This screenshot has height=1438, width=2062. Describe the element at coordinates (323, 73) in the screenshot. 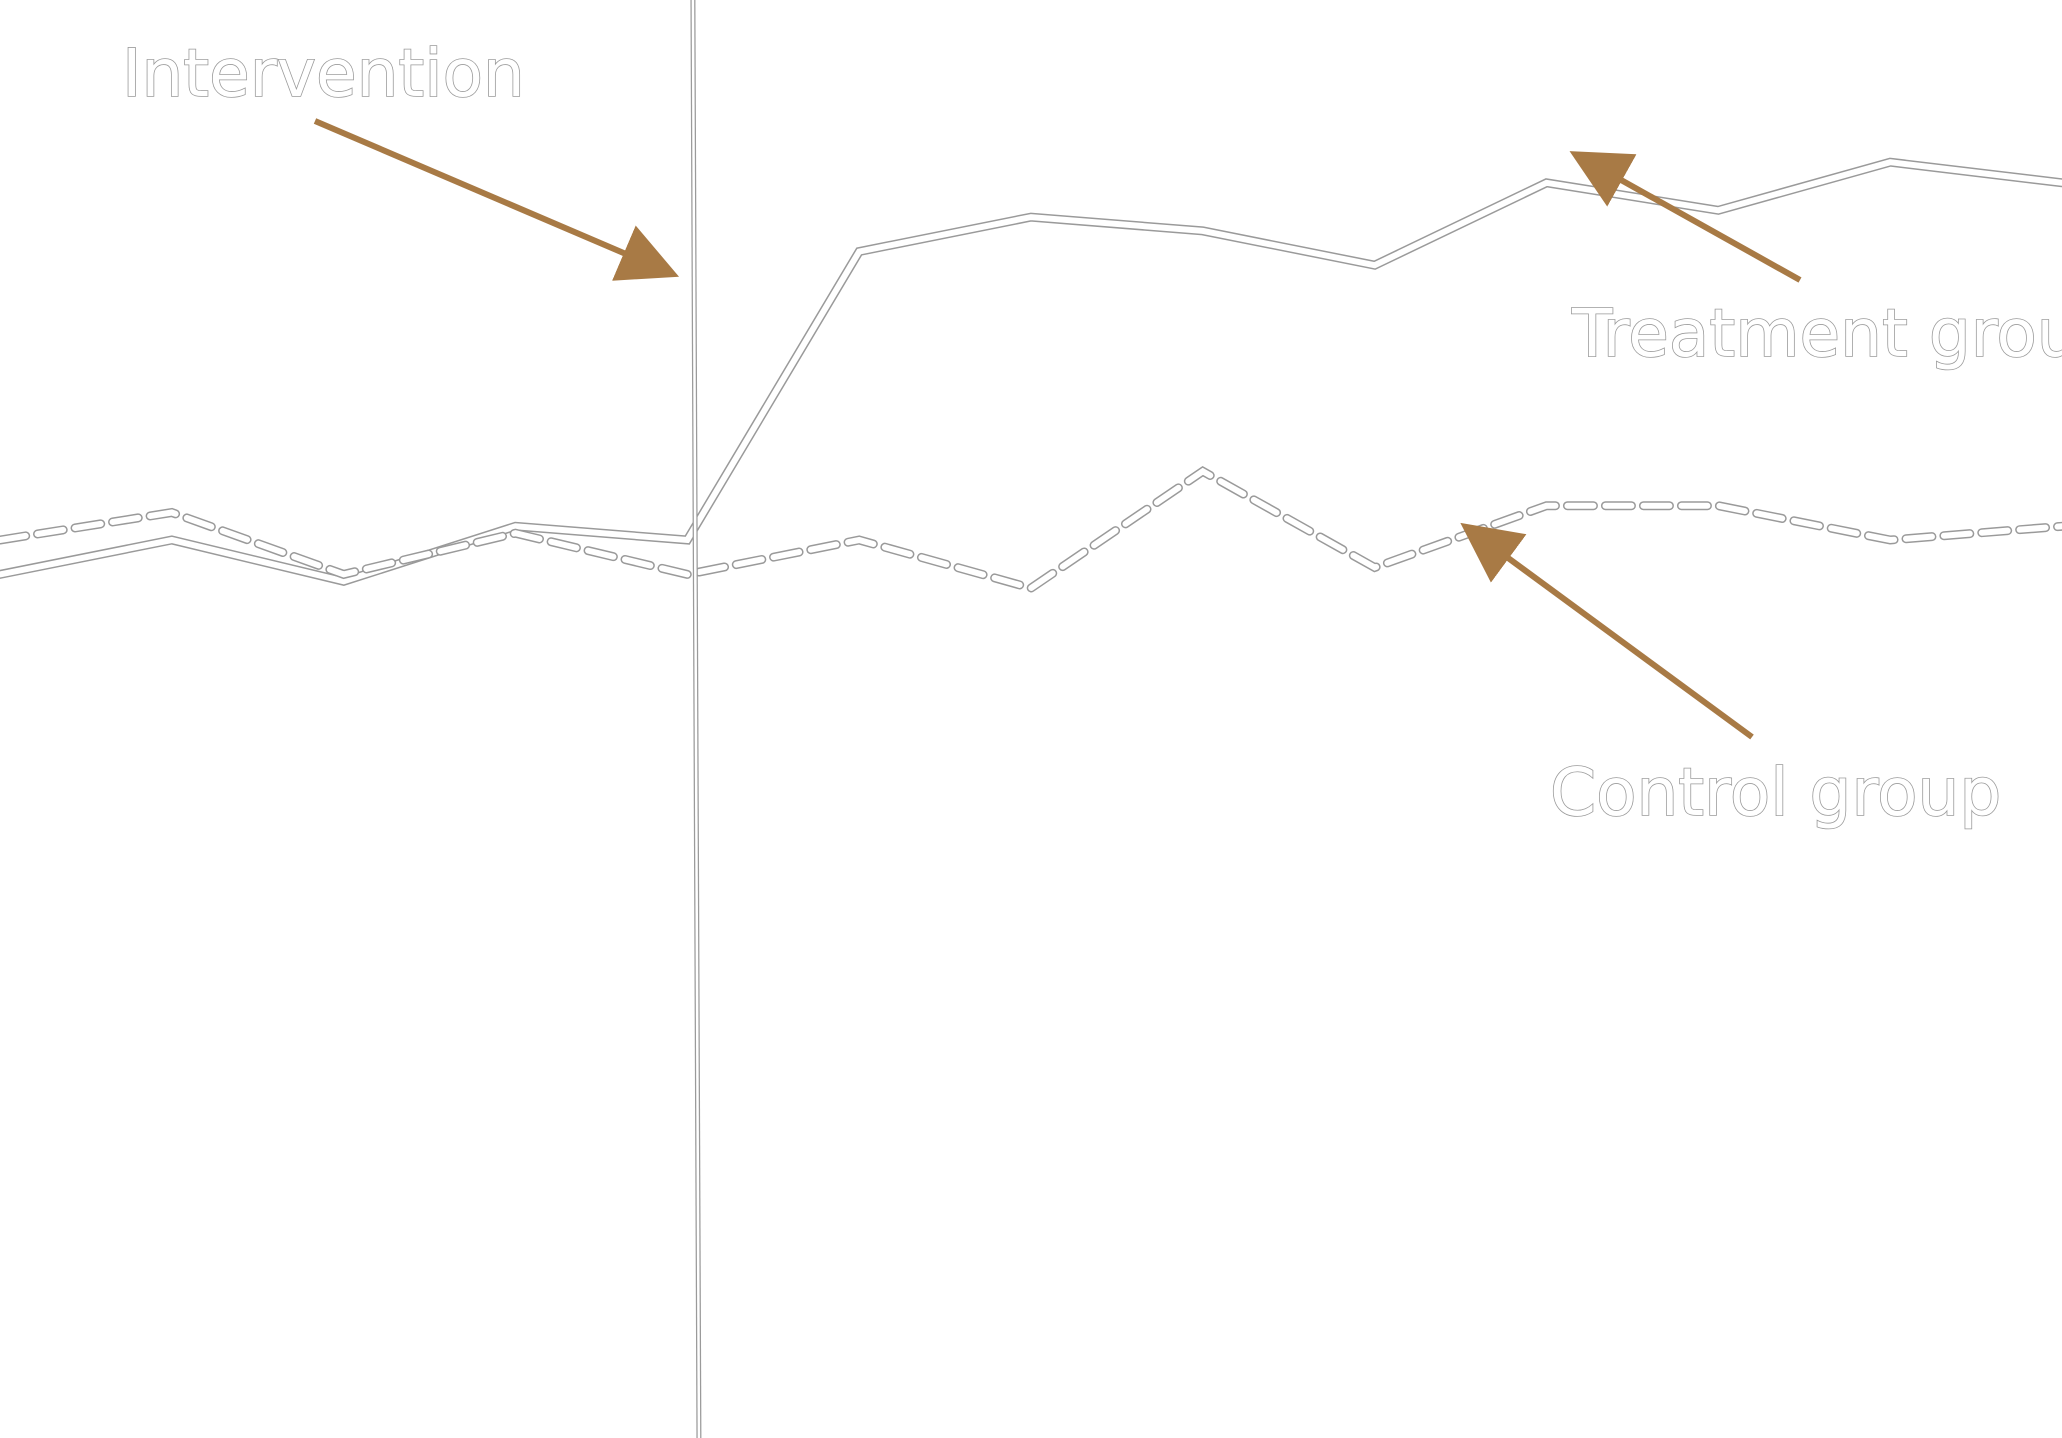

I see `intervention-label: Intervention` at that location.